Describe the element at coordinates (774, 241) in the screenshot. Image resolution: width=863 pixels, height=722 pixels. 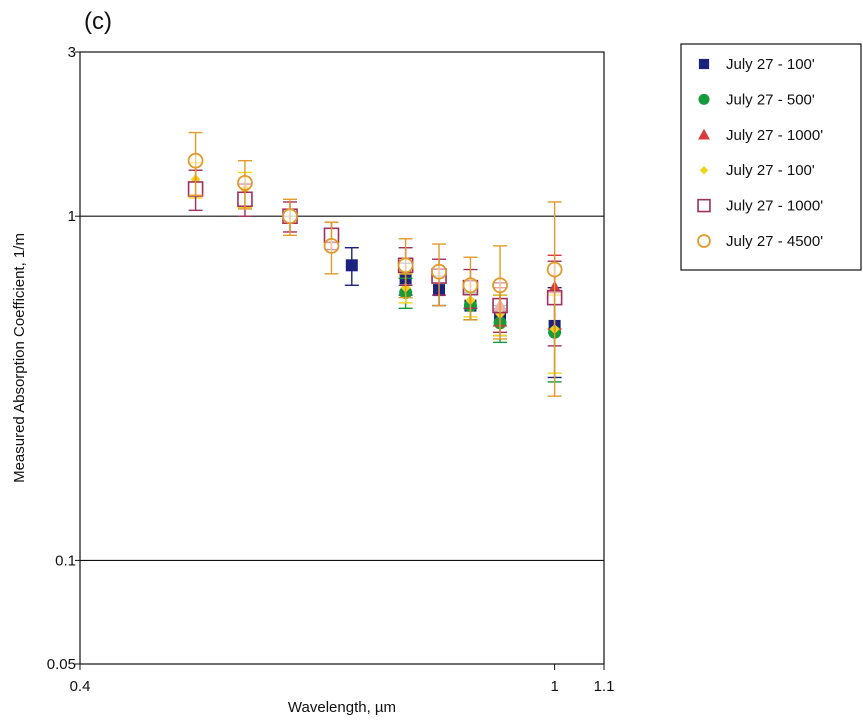
I see `legend-label: July 27 - 4500'` at that location.